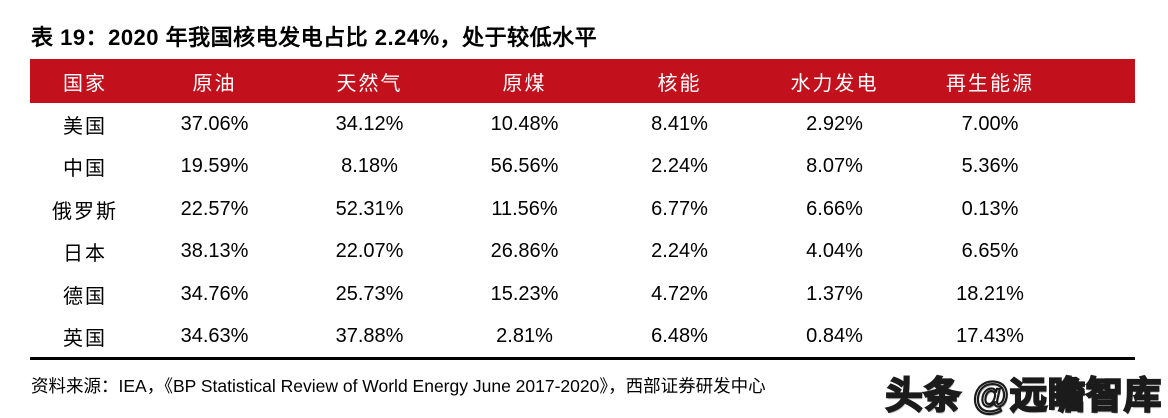  Describe the element at coordinates (679, 293) in the screenshot. I see `value-cell: 4.72%` at that location.